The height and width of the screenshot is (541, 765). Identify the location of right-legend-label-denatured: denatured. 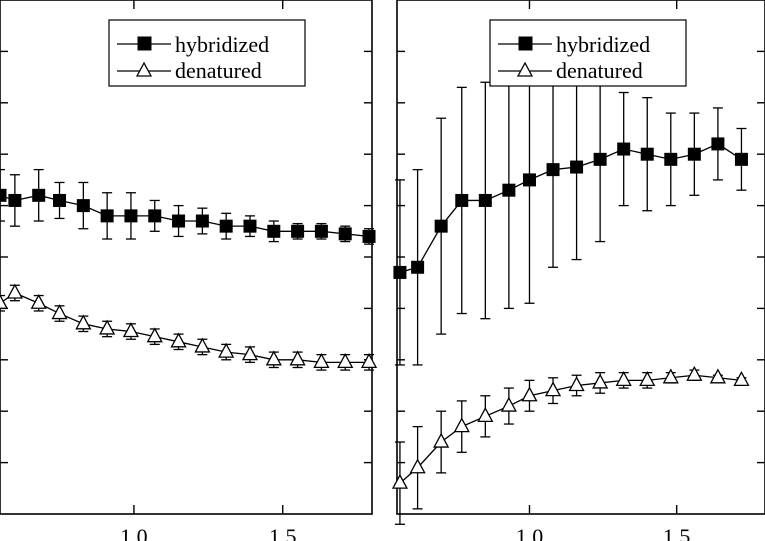
(599, 70).